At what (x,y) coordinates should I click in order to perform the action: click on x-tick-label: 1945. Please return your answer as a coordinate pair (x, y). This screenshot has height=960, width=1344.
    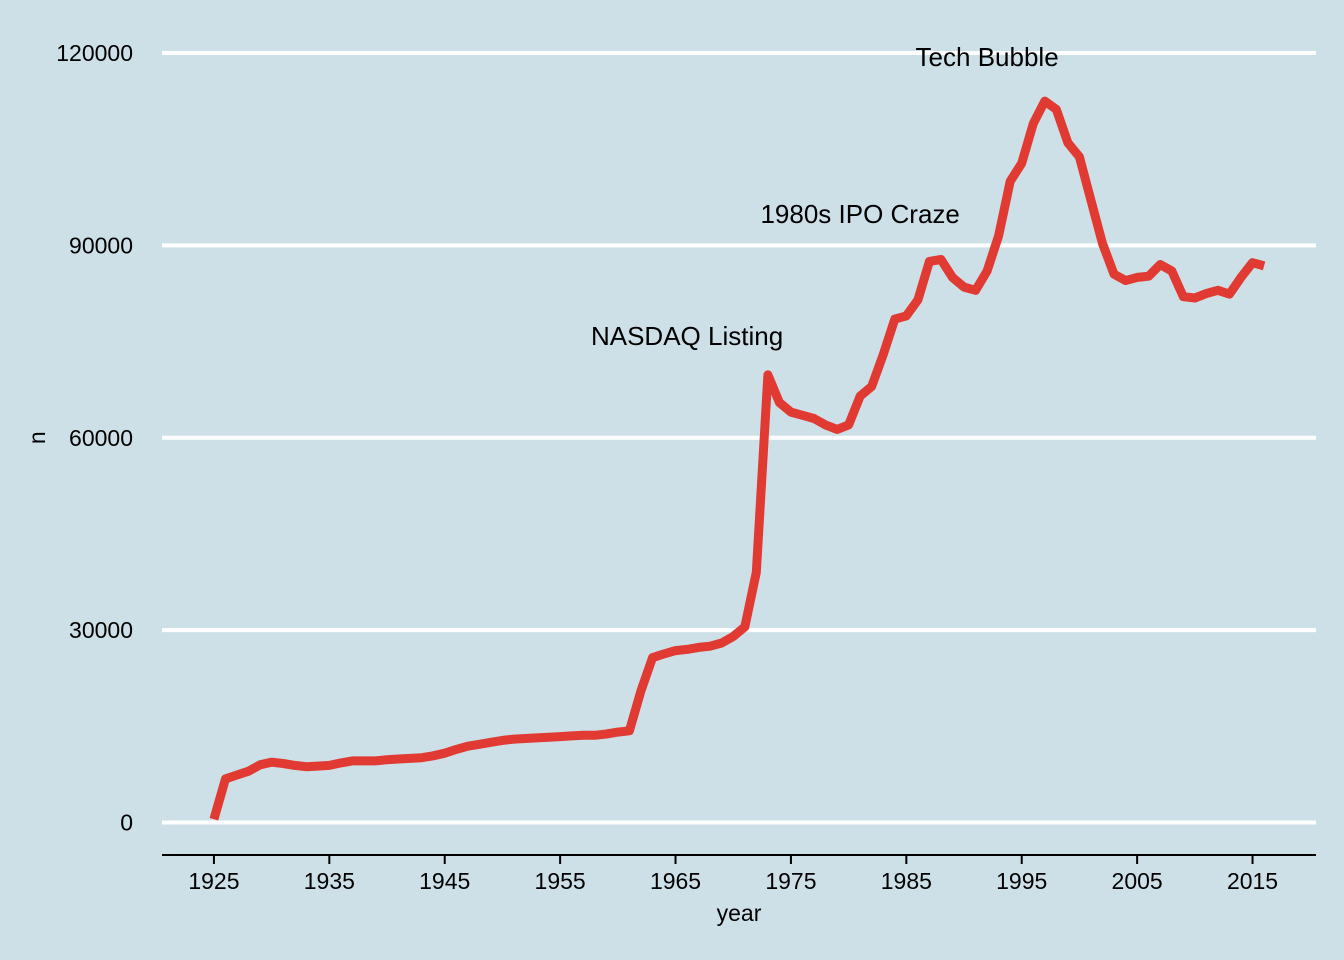
    Looking at the image, I should click on (444, 881).